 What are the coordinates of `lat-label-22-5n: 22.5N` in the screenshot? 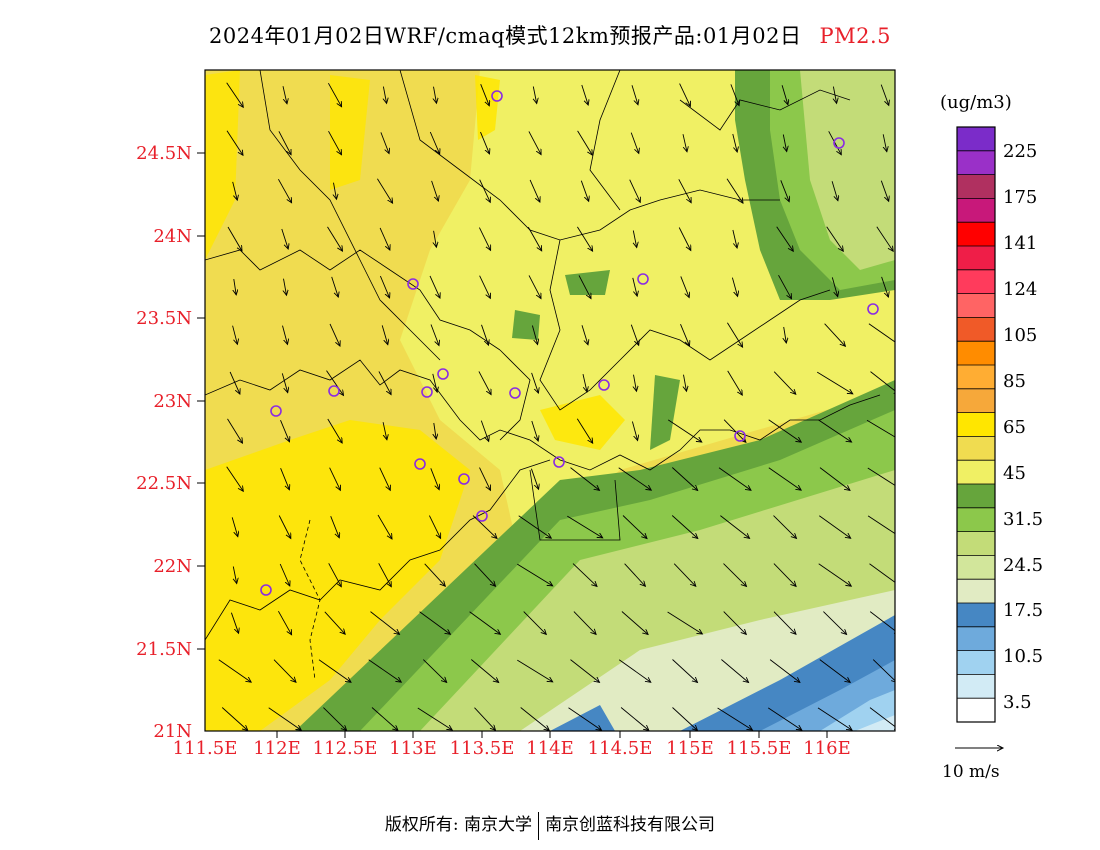 It's located at (164, 483).